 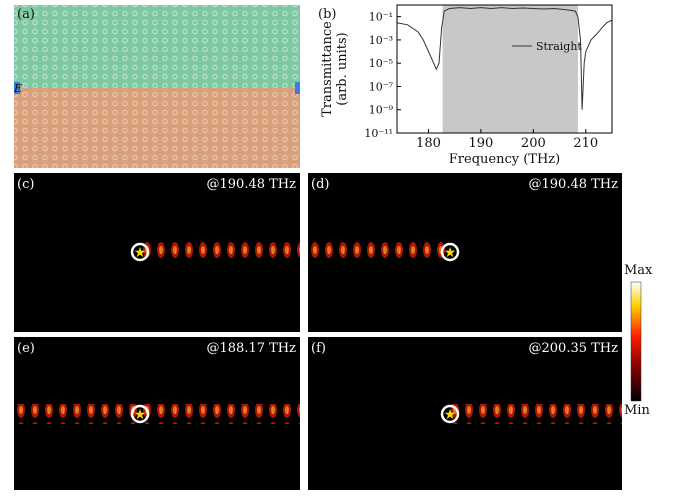 What do you see at coordinates (637, 410) in the screenshot?
I see `colorbar-min: Min` at bounding box center [637, 410].